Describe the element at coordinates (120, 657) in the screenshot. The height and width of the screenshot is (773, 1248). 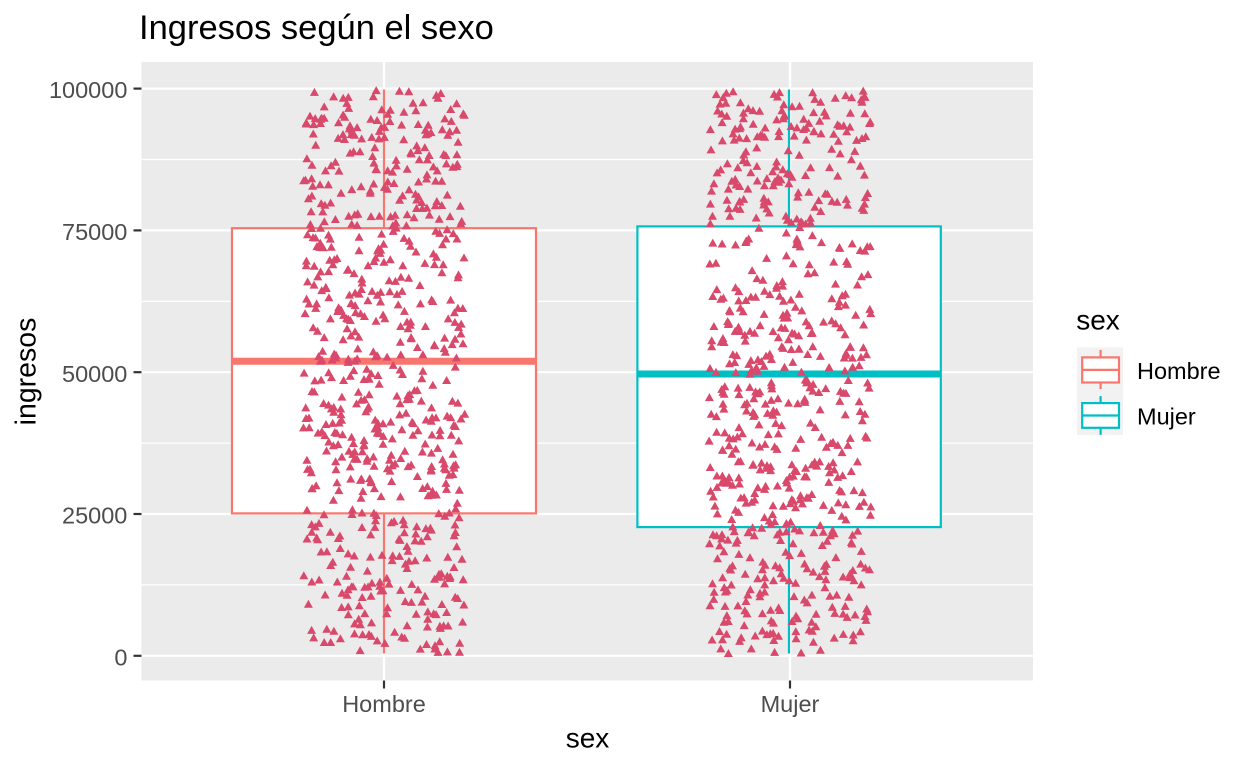
I see `svg-text: 0` at that location.